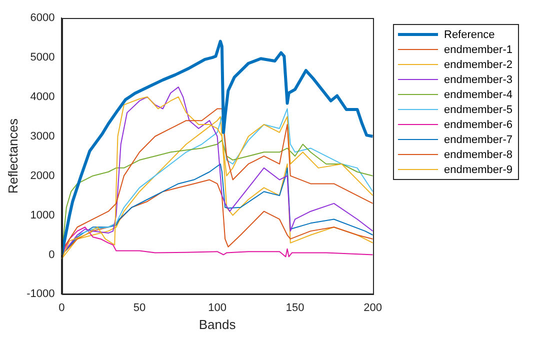 Image resolution: width=560 pixels, height=337 pixels. Describe the element at coordinates (295, 308) in the screenshot. I see `x-tick-label: 150` at that location.